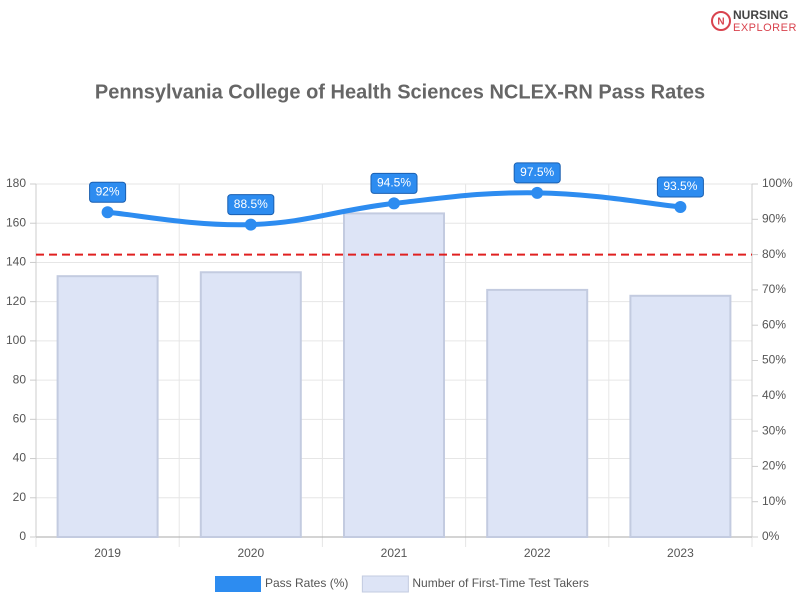  What do you see at coordinates (774, 466) in the screenshot?
I see `y2-tick-label: 20%` at bounding box center [774, 466].